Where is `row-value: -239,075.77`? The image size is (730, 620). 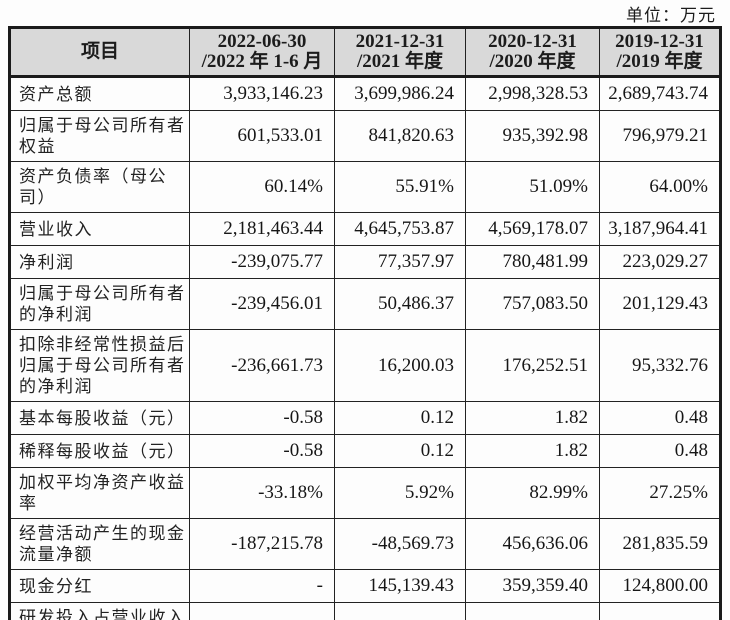 row-value: -239,075.77 is located at coordinates (262, 262).